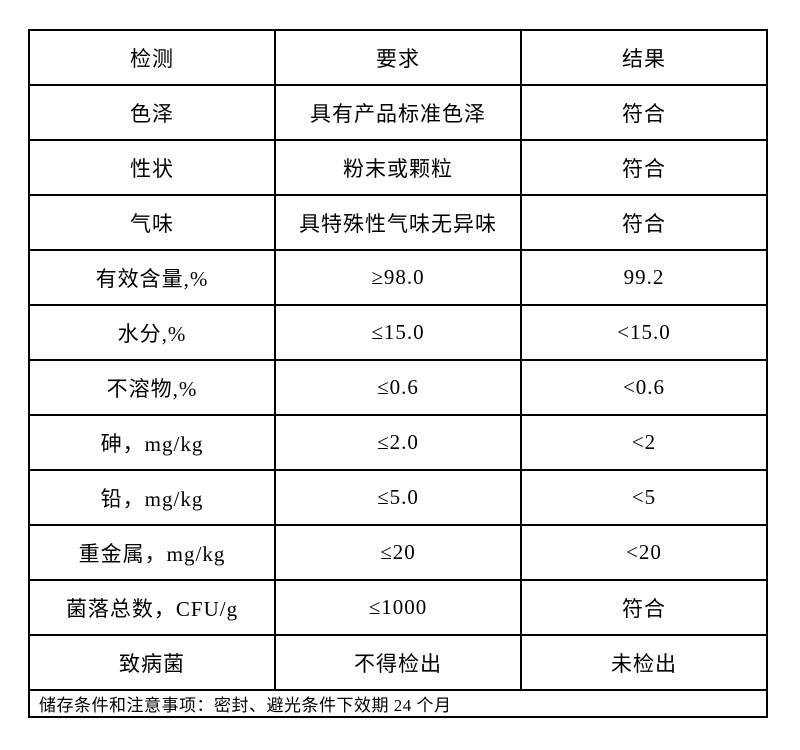 The height and width of the screenshot is (750, 800). What do you see at coordinates (644, 662) in the screenshot?
I see `cell-result: 未检出` at bounding box center [644, 662].